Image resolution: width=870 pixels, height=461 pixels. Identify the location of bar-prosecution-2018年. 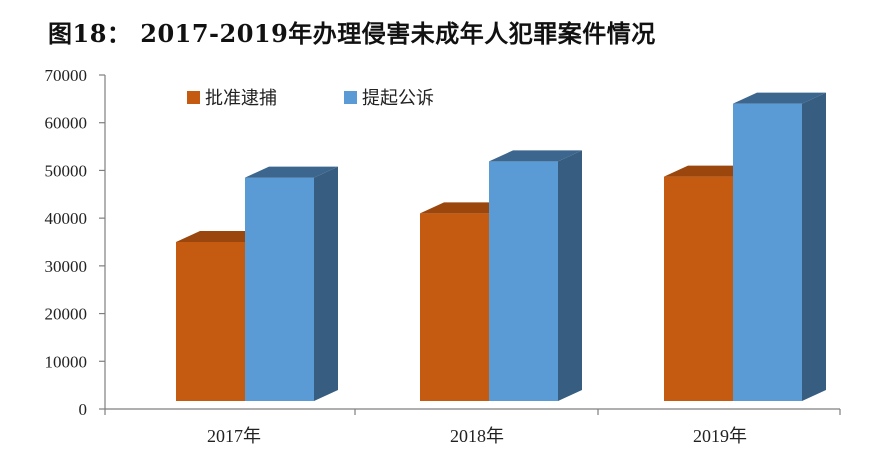
(535, 275).